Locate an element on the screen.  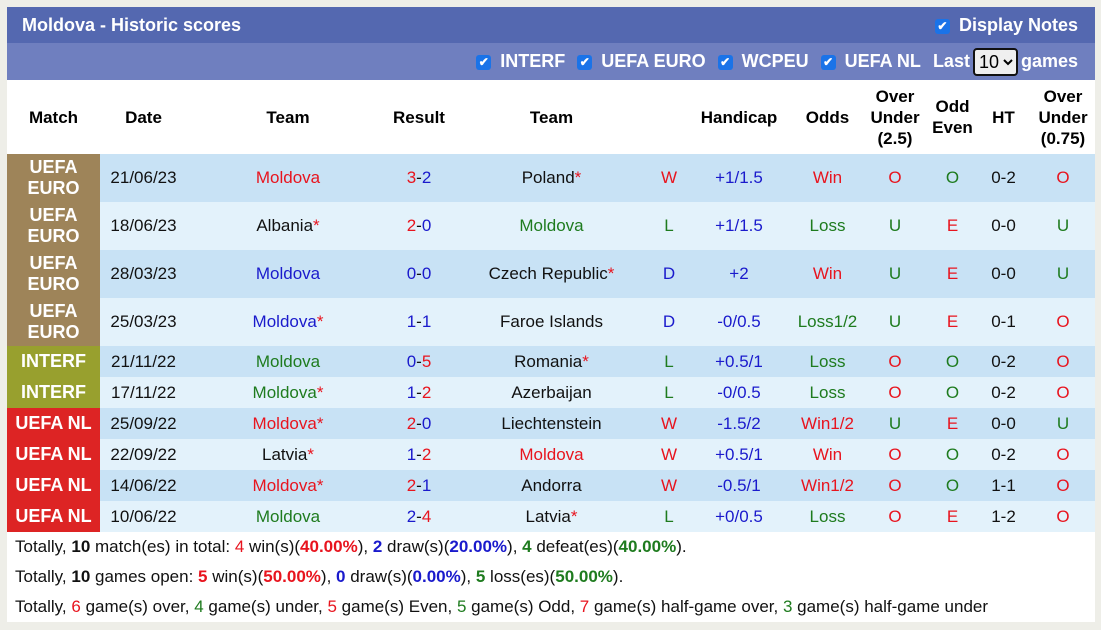
away-team: Faroe Islands is located at coordinates (551, 322).